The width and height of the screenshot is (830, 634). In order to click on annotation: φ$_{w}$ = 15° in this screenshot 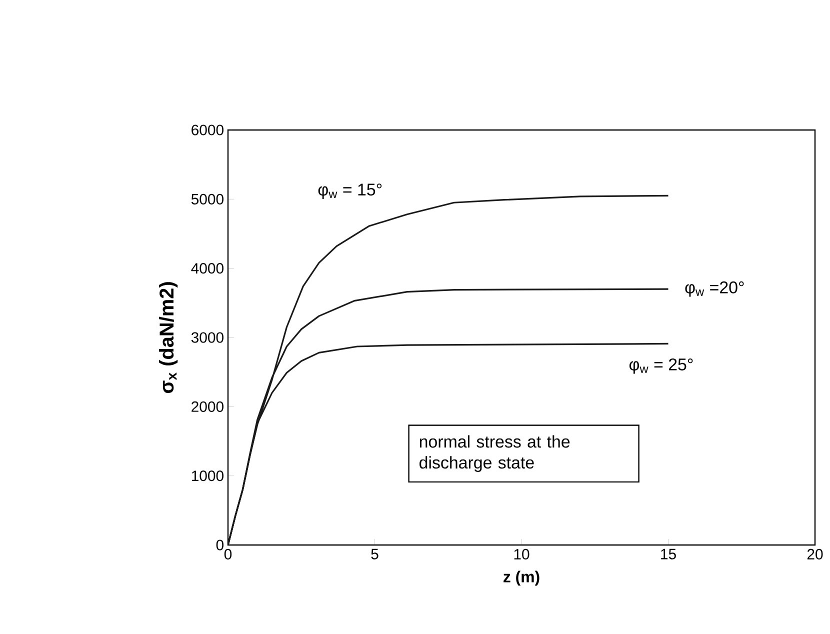, I will do `click(350, 191)`.